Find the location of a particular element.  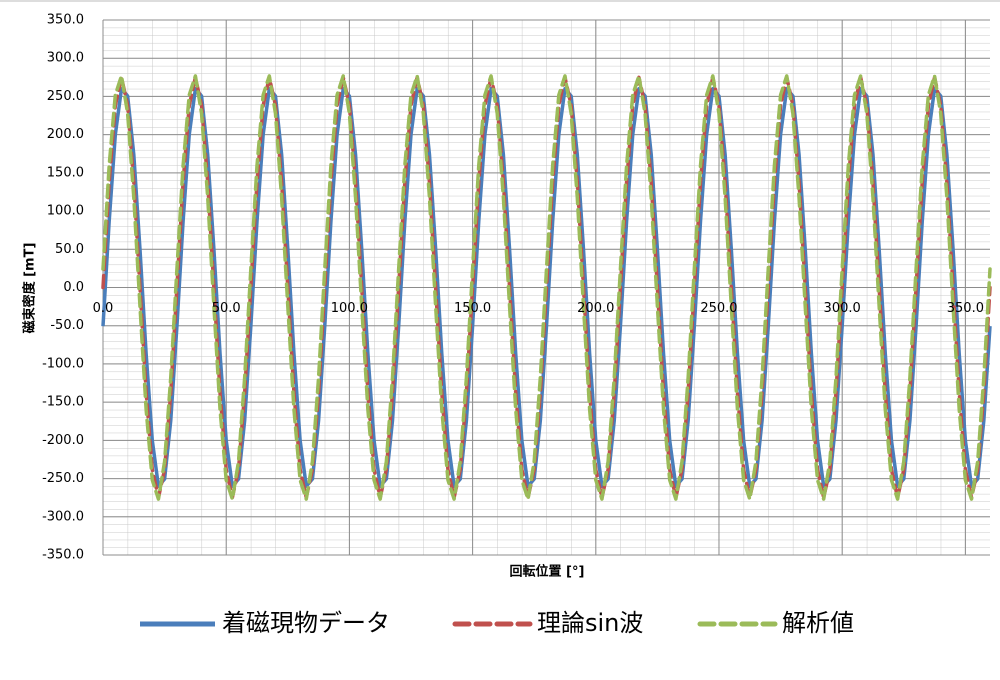

legend-label: 理論sin波 is located at coordinates (590, 623).